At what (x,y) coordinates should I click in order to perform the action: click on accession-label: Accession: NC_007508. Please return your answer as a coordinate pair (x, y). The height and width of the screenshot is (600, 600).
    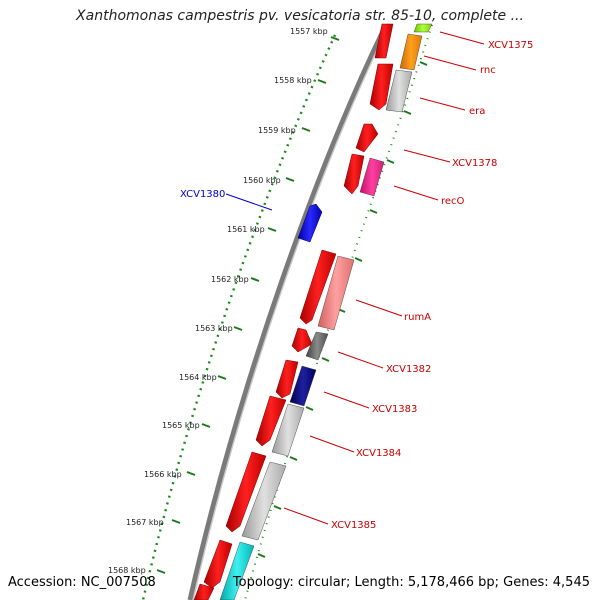
    Looking at the image, I should click on (82, 582).